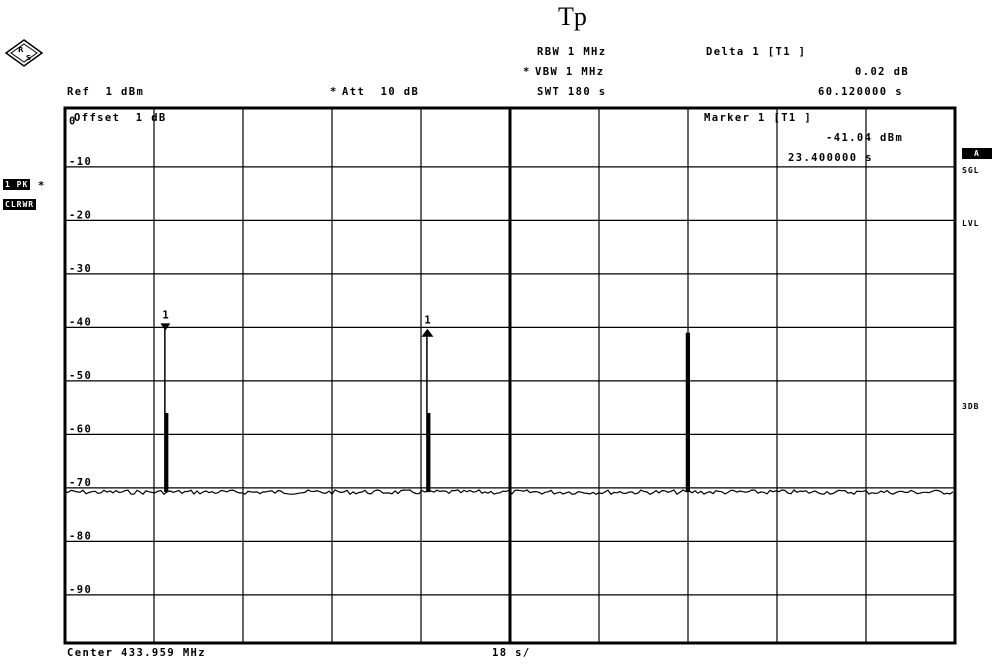 The height and width of the screenshot is (665, 1003). Describe the element at coordinates (756, 52) in the screenshot. I see `delta-marker-label: Delta 1 [T1 ]` at that location.